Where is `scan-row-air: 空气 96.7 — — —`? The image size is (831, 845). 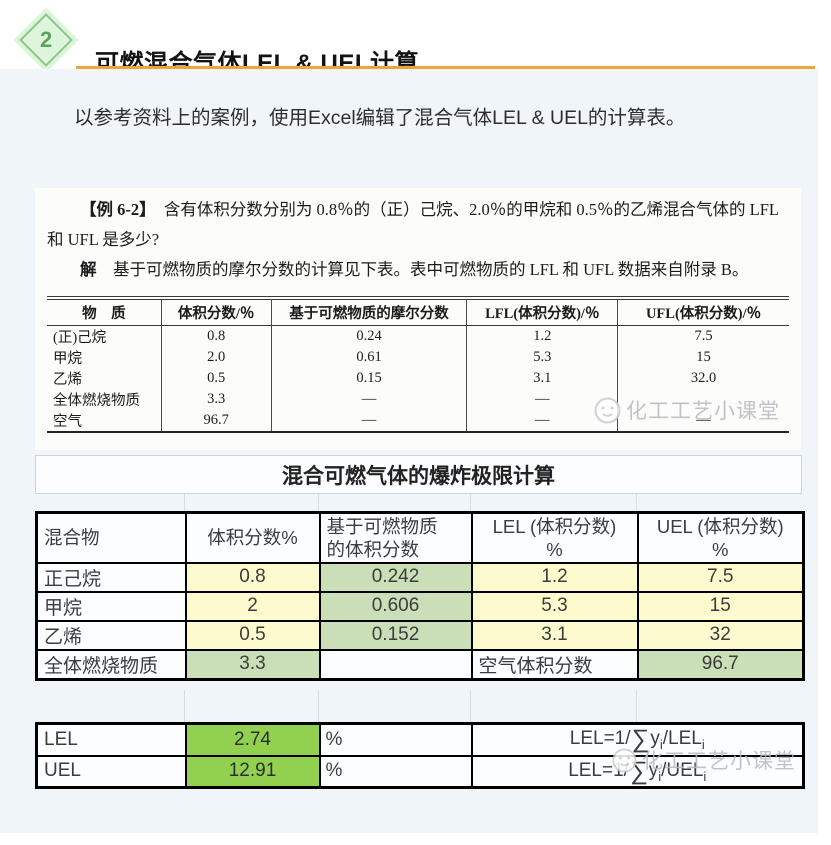 scan-row-air: 空气 96.7 — — — is located at coordinates (418, 421).